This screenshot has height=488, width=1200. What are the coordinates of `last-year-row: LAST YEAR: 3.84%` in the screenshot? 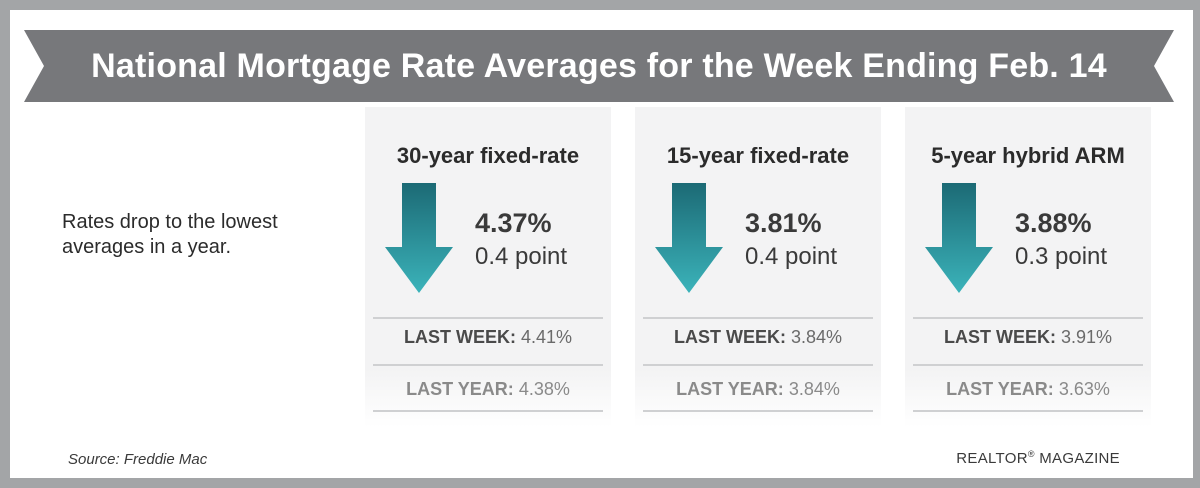 It's located at (758, 389).